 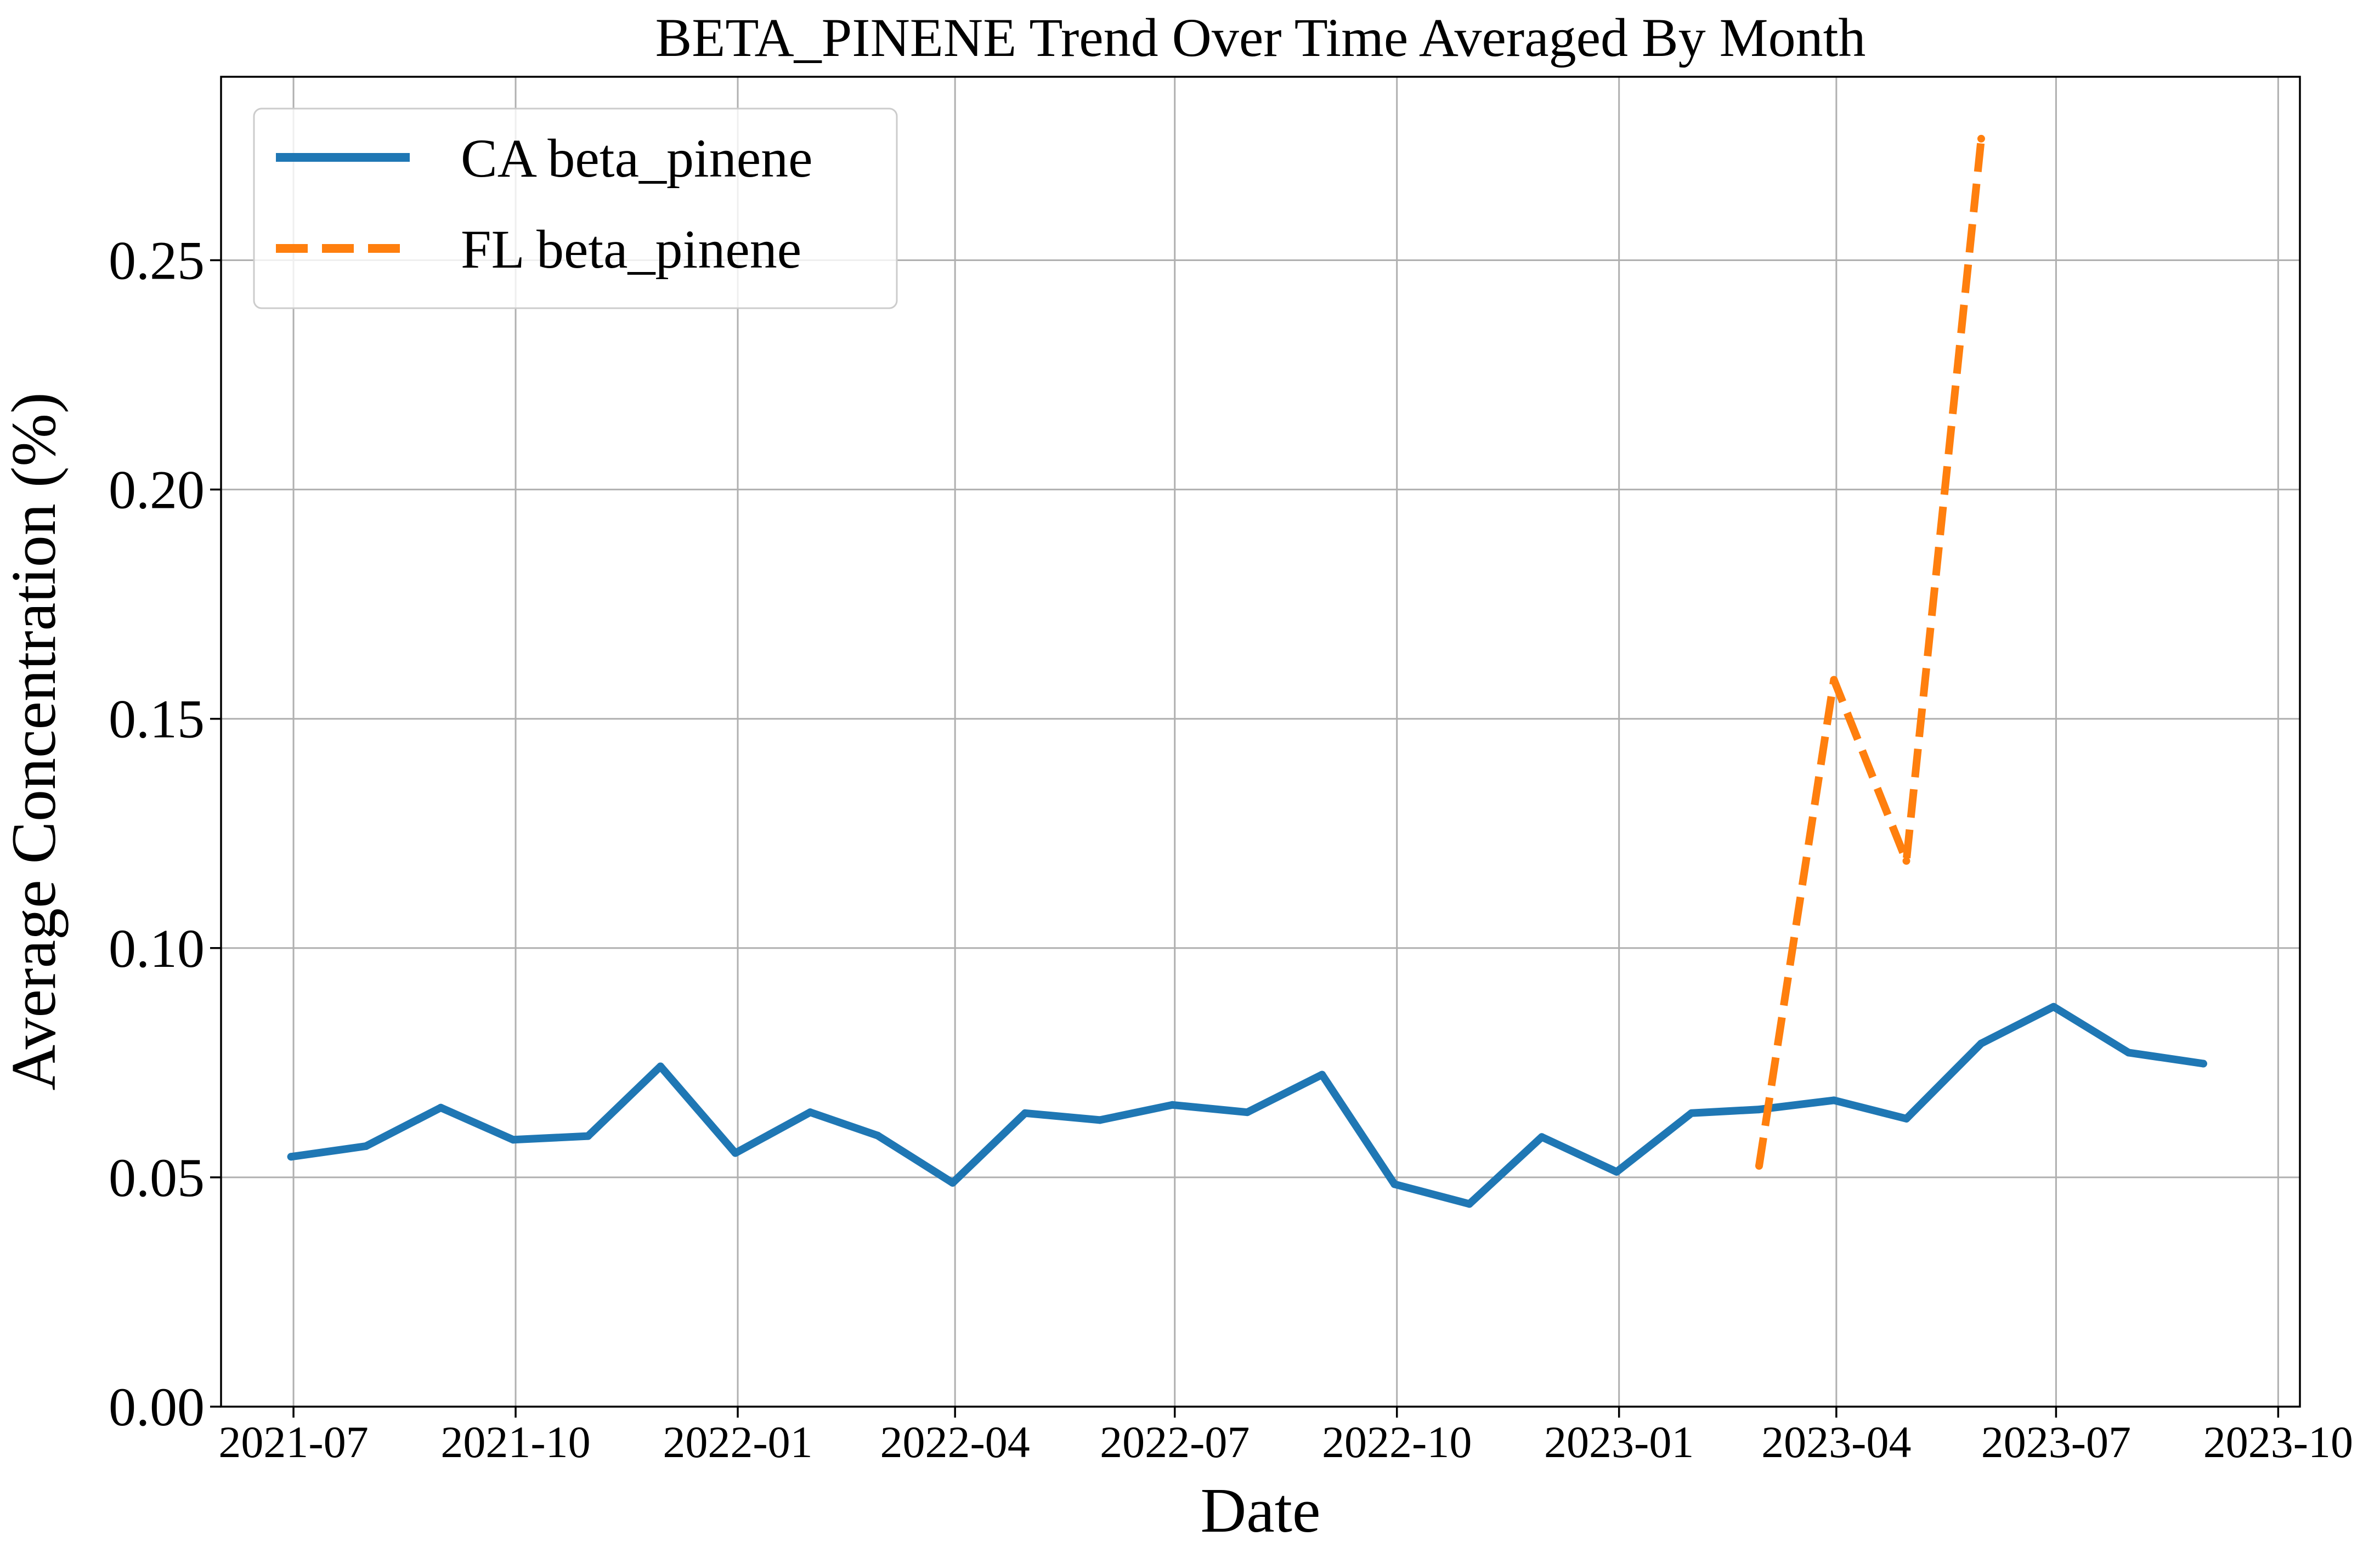 I want to click on y-tick-label: 0.00, so click(x=157, y=1406).